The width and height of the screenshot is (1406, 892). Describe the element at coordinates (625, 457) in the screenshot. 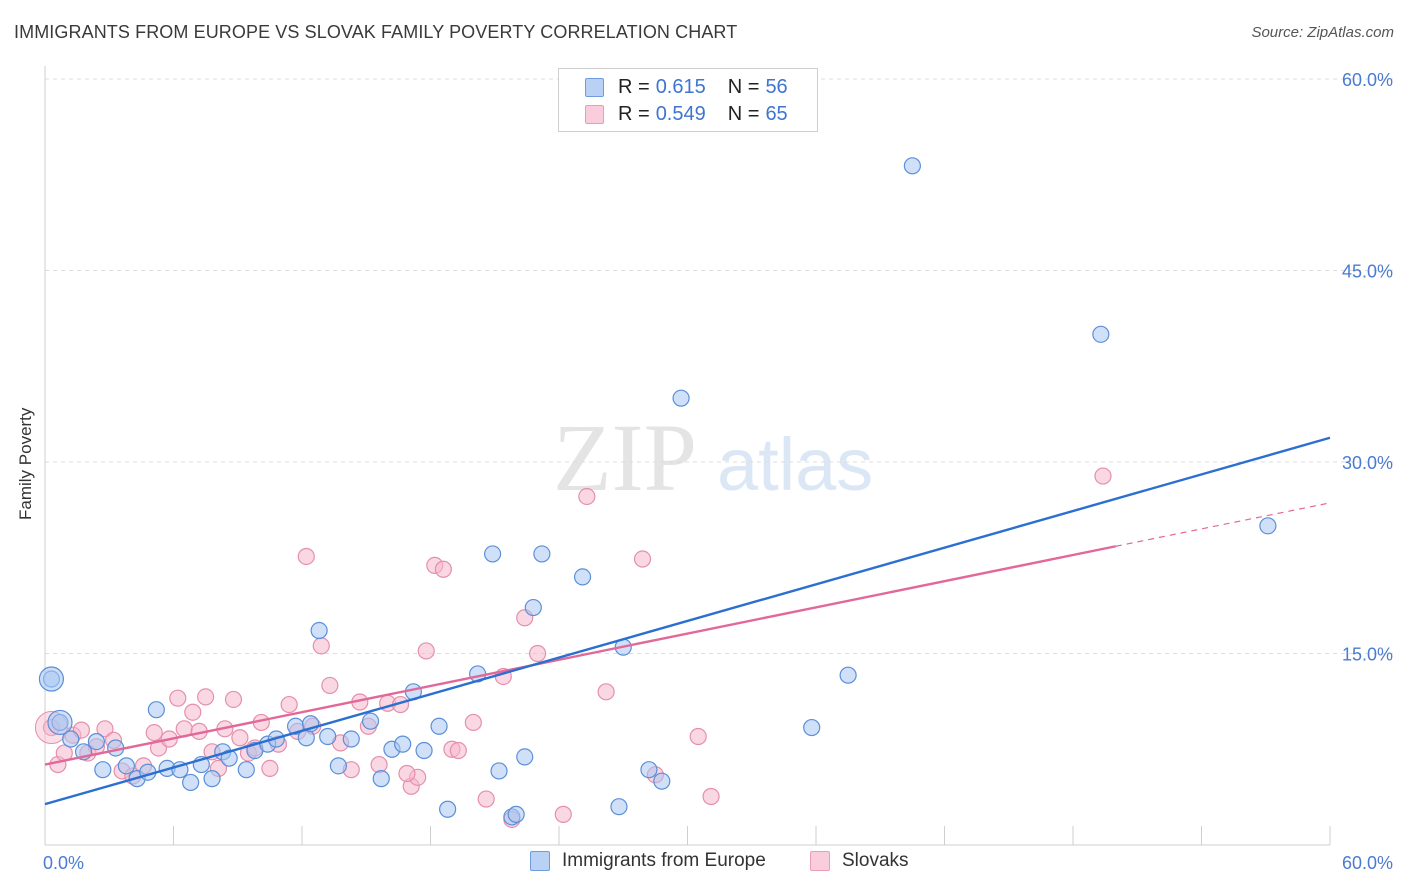

I see `watermark-zip: ZIP` at that location.